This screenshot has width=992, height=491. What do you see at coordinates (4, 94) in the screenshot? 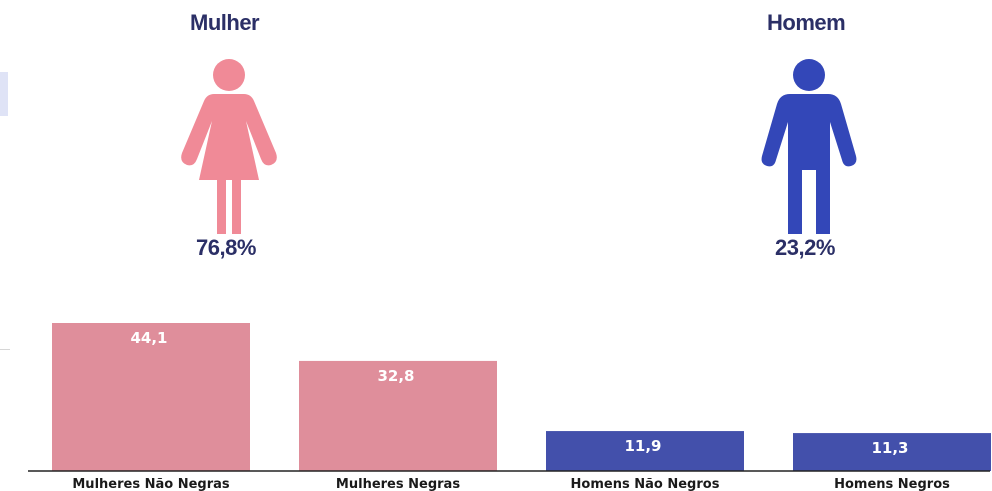
I see `left-edge-accent` at bounding box center [4, 94].